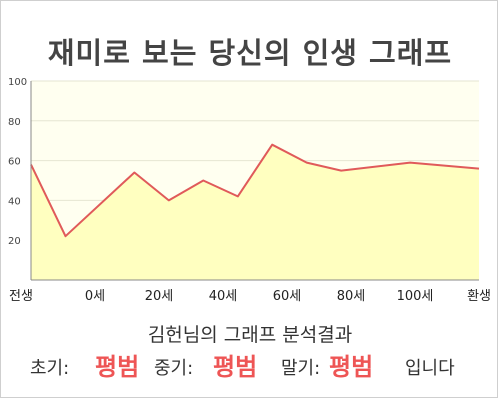 This screenshot has height=400, width=500. I want to click on y-tick-label: 80, so click(14, 122).